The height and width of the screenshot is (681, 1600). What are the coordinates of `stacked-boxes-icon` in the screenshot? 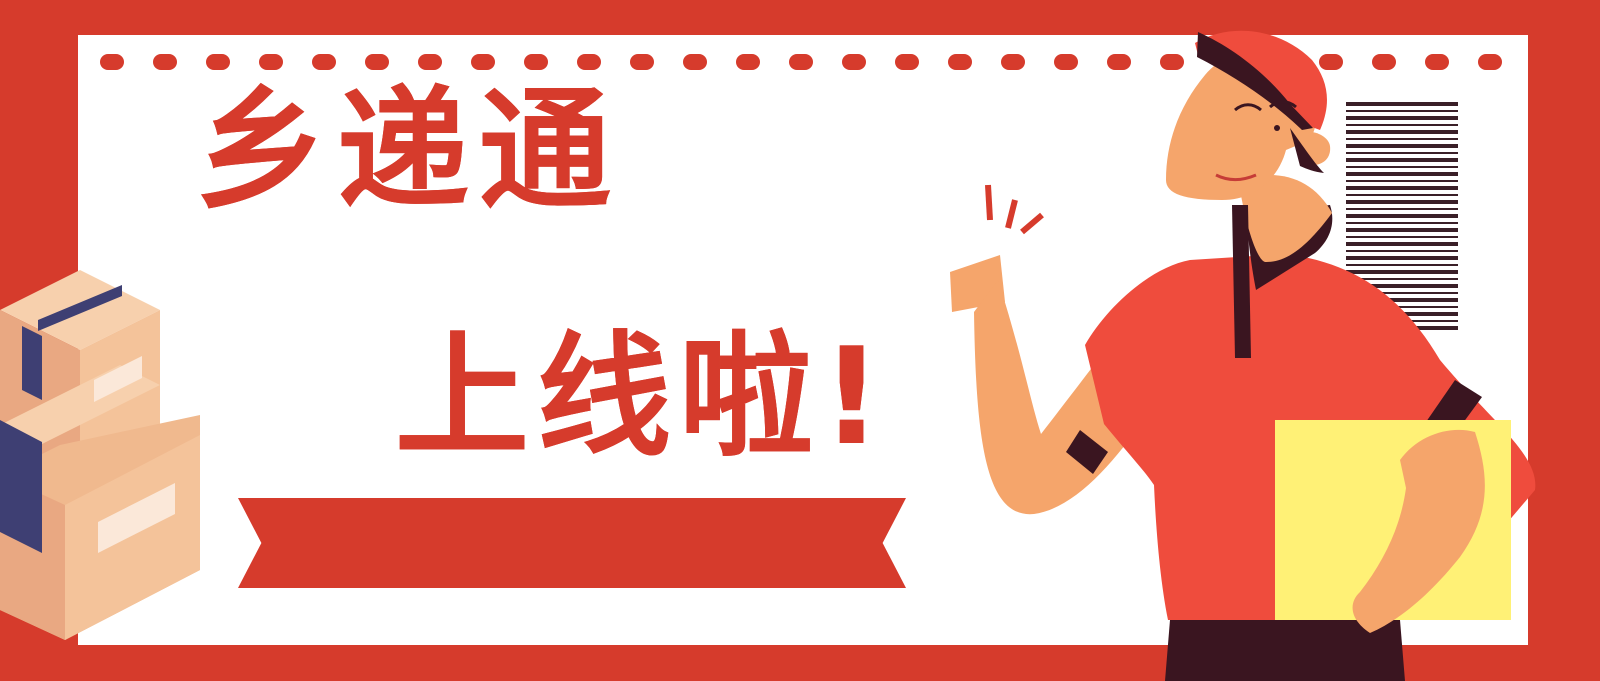 It's located at (100, 455).